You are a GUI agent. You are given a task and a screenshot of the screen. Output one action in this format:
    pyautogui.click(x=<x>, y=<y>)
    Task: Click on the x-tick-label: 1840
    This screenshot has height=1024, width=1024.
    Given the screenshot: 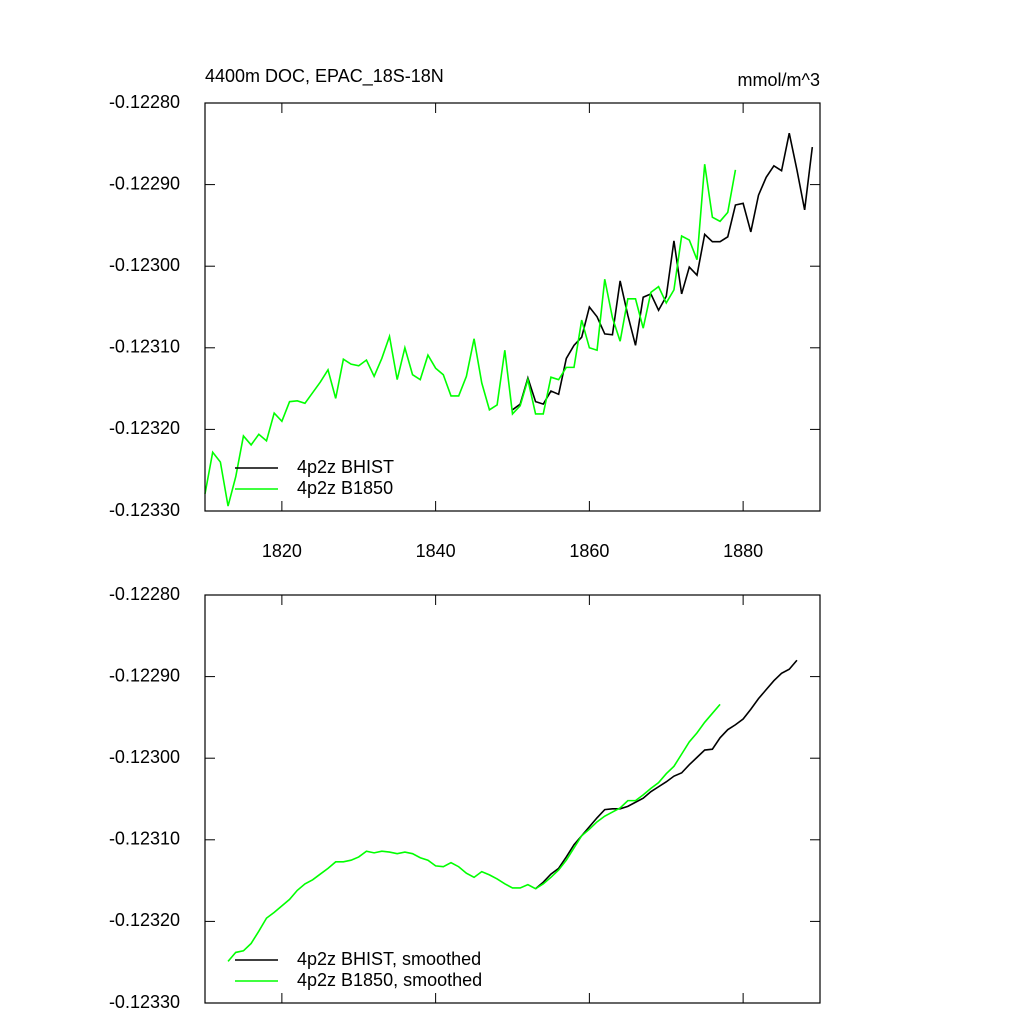 What is the action you would take?
    pyautogui.click(x=436, y=551)
    